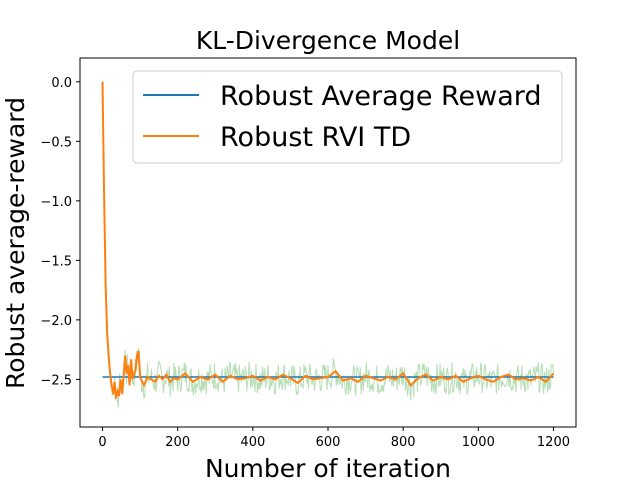 This screenshot has width=640, height=480. Describe the element at coordinates (381, 96) in the screenshot. I see `legend-label-robust-average-reward: Robust Average Reward` at that location.